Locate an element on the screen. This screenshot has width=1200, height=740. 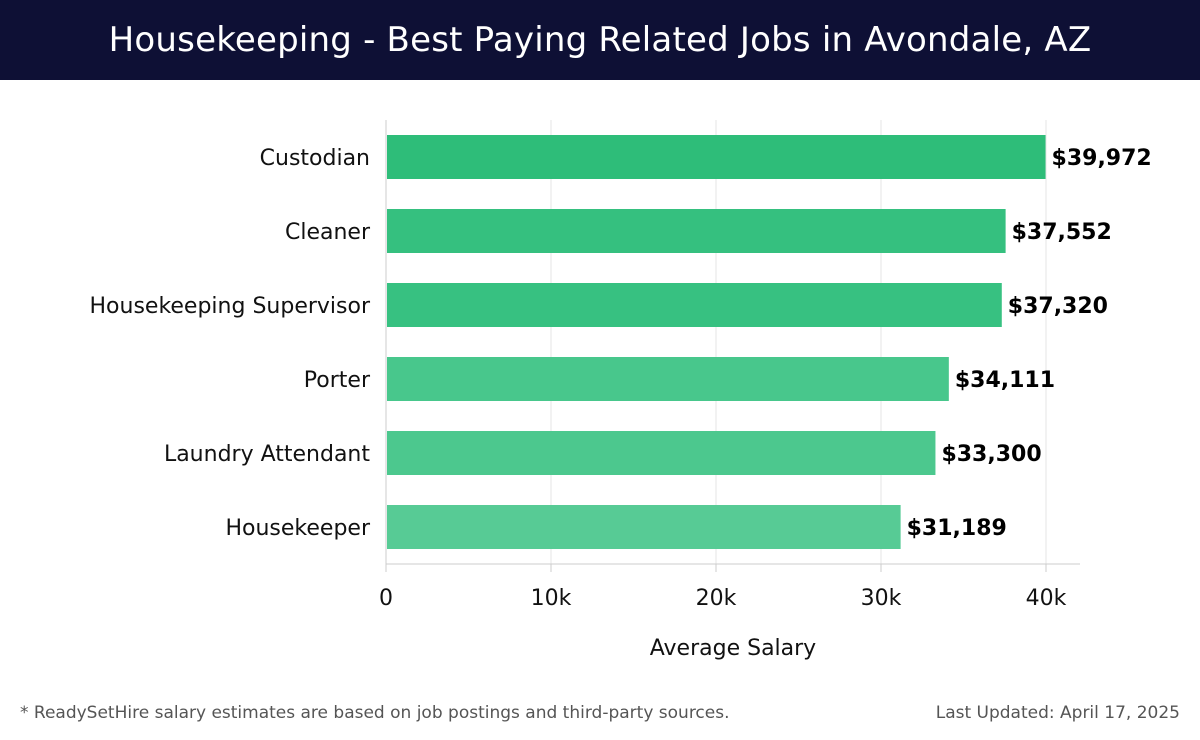
x-tick-label: 30k is located at coordinates (881, 598).